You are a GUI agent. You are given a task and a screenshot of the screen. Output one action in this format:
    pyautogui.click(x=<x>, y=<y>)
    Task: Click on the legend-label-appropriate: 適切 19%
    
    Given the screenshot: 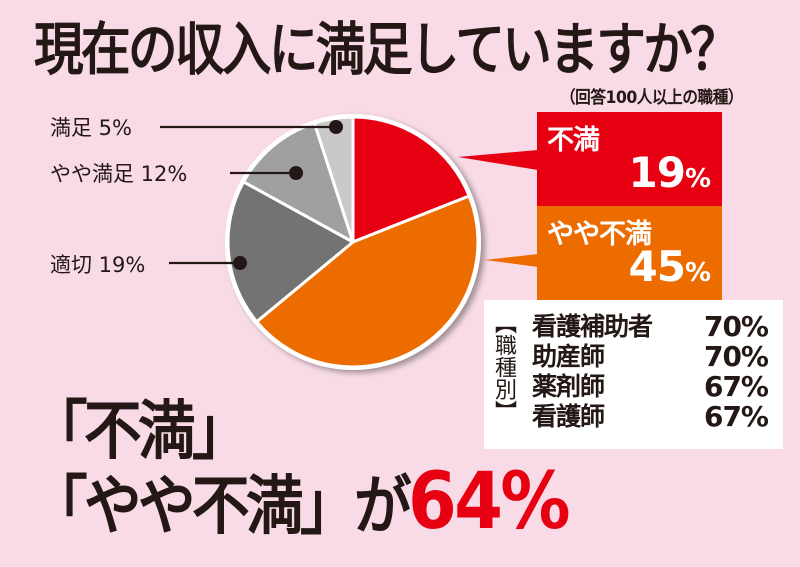 What is the action you would take?
    pyautogui.click(x=98, y=265)
    